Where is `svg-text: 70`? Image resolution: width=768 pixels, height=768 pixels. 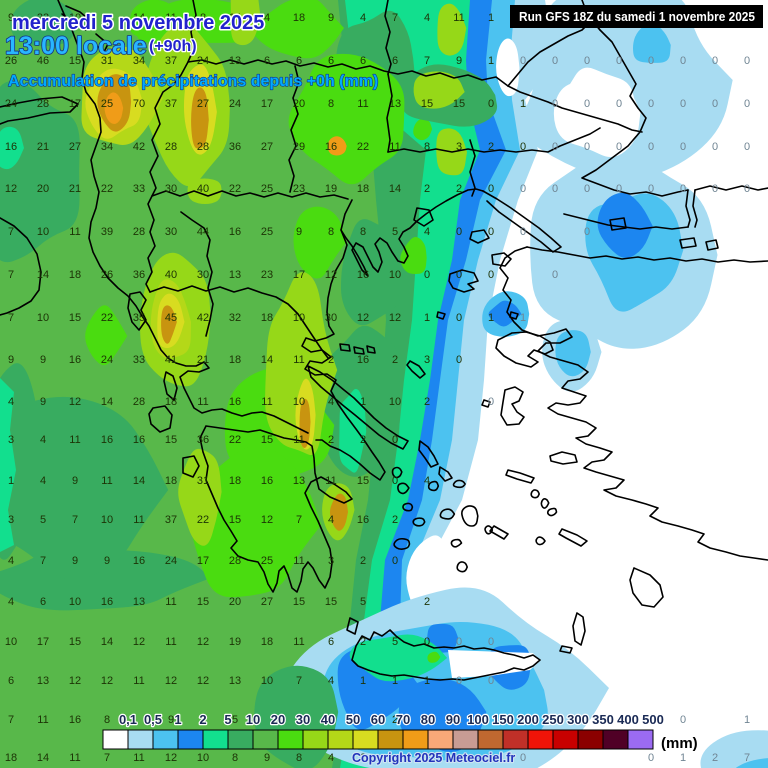
svg-text: 70 is located at coordinates (403, 719).